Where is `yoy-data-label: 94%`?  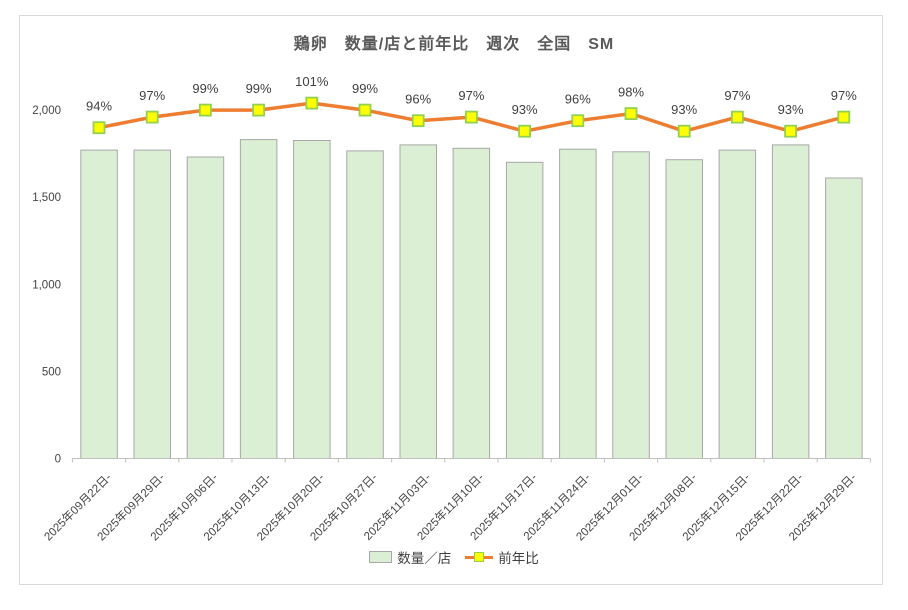
yoy-data-label: 94% is located at coordinates (99, 106).